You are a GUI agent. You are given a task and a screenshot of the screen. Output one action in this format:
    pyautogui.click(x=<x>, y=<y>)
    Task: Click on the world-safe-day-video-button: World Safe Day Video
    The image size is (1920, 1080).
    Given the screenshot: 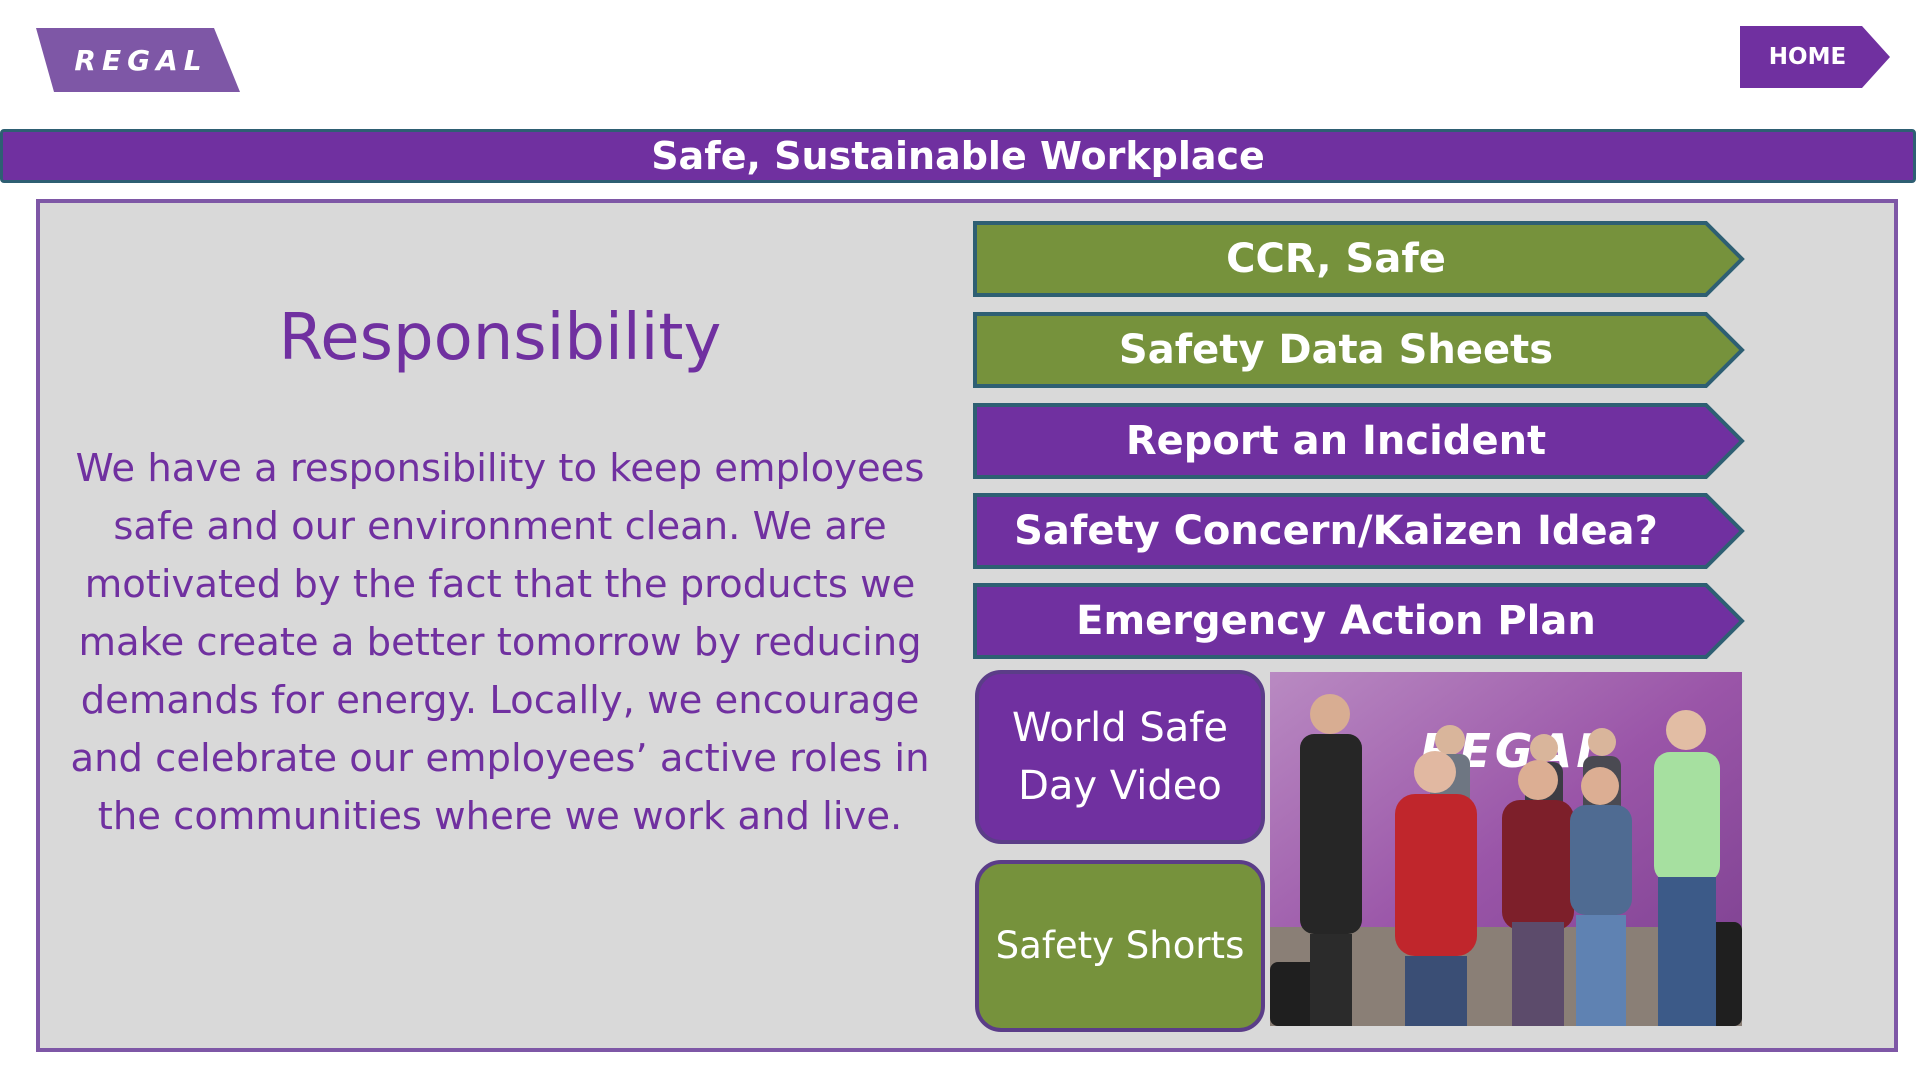 What is the action you would take?
    pyautogui.click(x=1120, y=757)
    